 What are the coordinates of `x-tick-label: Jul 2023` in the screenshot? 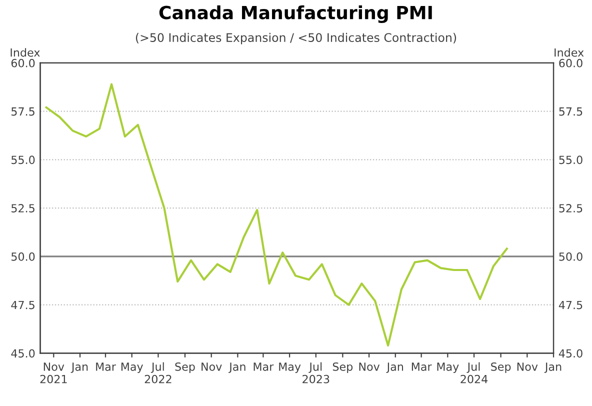 It's located at (316, 373).